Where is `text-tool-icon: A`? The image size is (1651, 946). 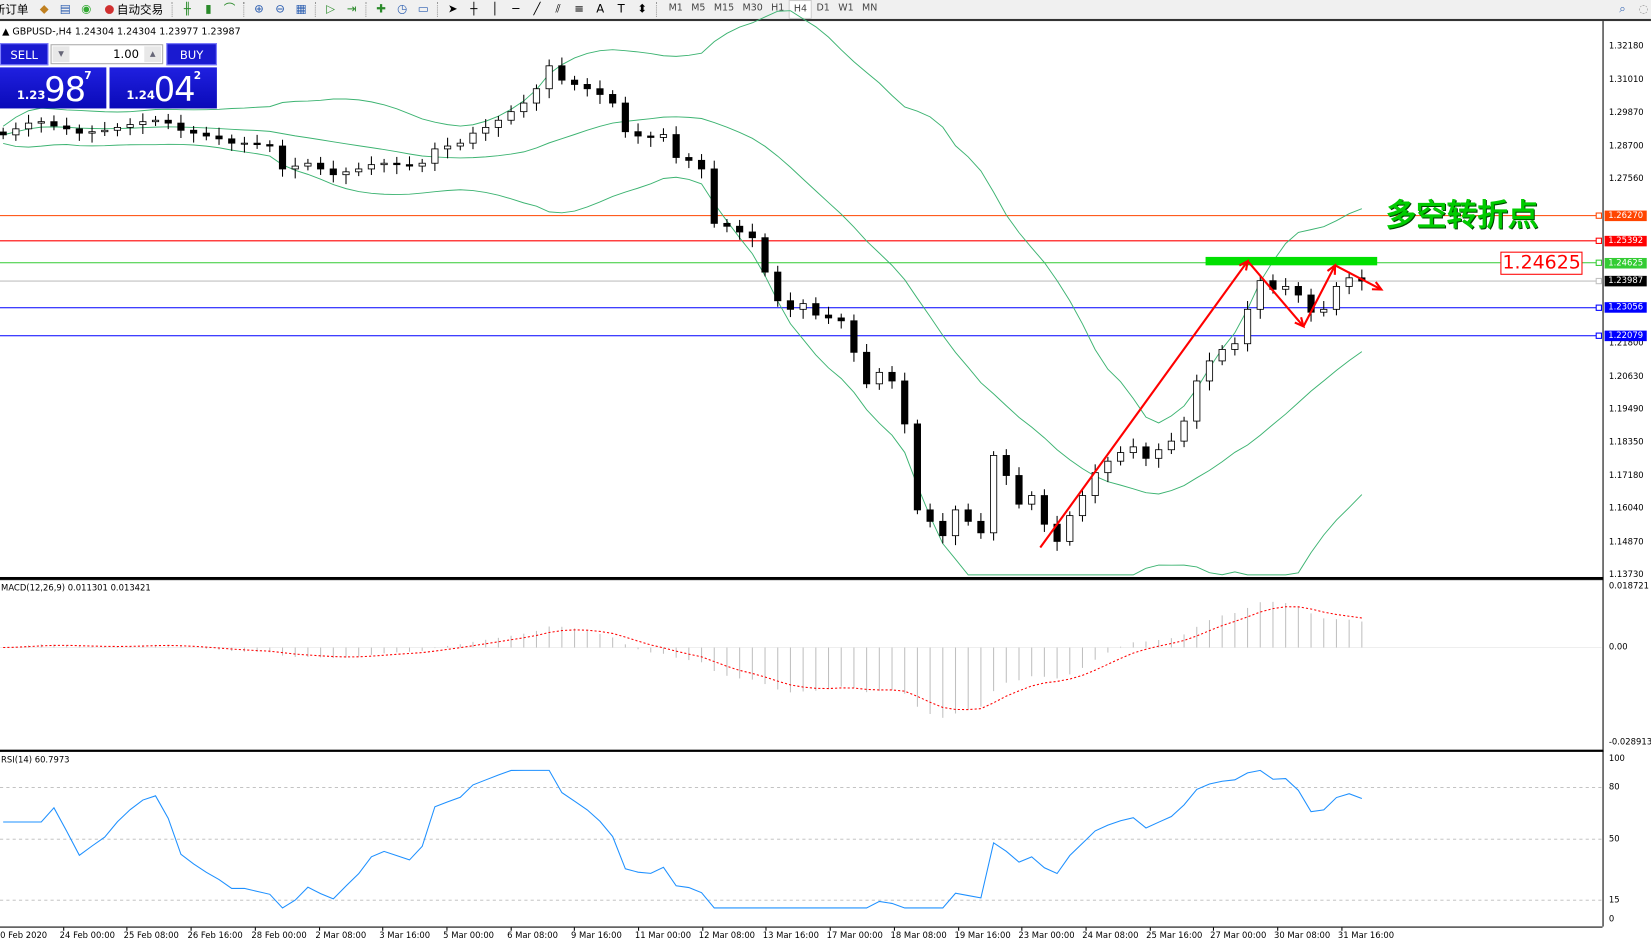 text-tool-icon: A is located at coordinates (600, 9).